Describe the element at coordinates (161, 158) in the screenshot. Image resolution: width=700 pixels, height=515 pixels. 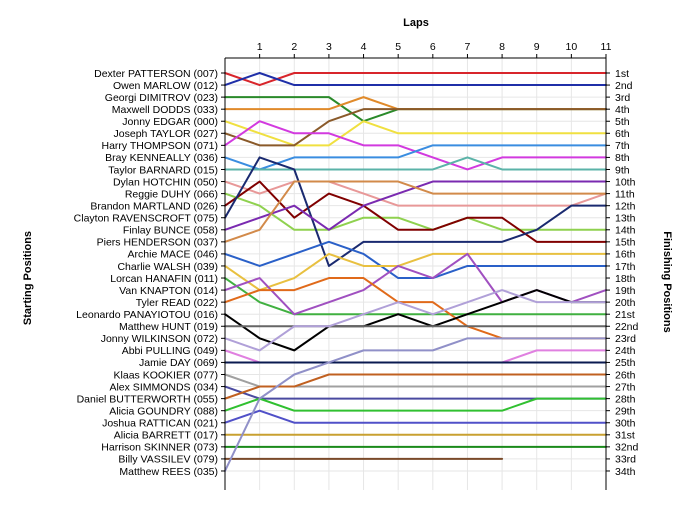
I see `starting-rider-label-8: Bray KENNEALLY (036)` at that location.